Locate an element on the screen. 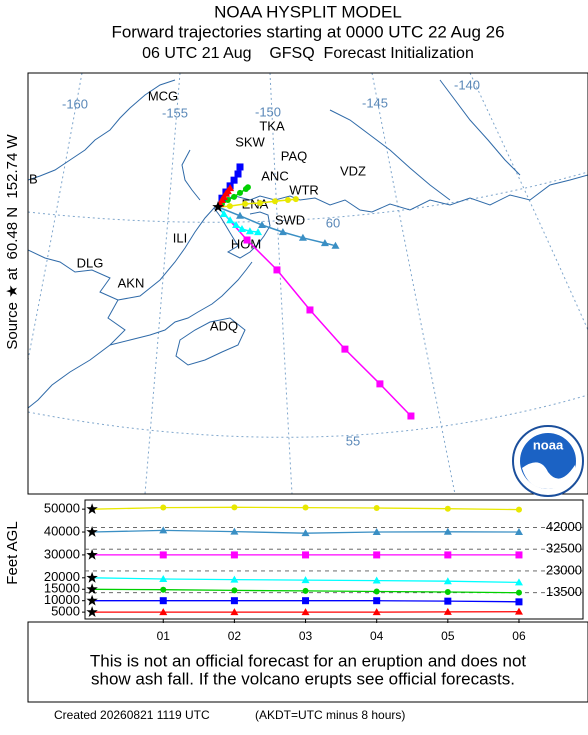 This screenshot has height=735, width=588. place-label: ANC is located at coordinates (274, 175).